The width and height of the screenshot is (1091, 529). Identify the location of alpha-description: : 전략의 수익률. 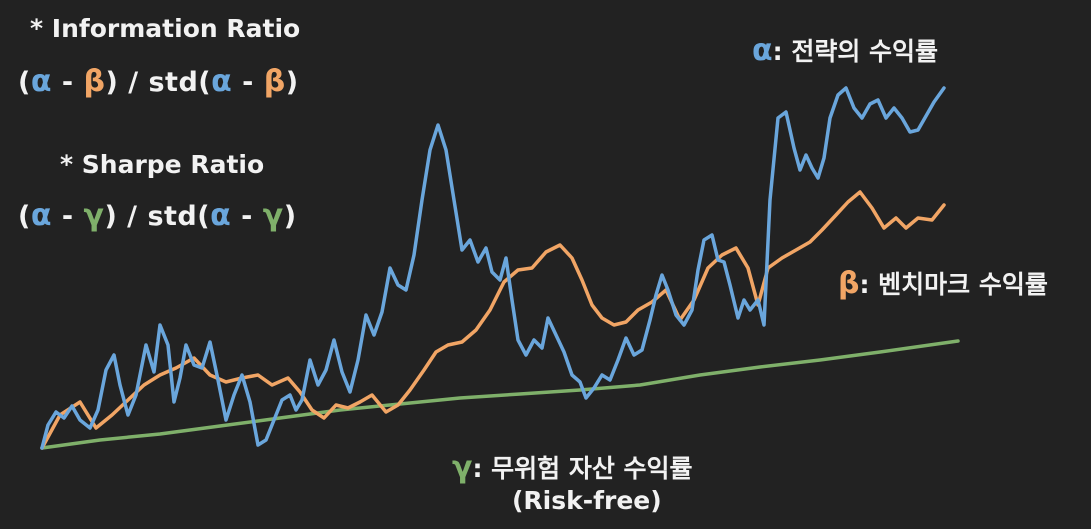
(855, 51).